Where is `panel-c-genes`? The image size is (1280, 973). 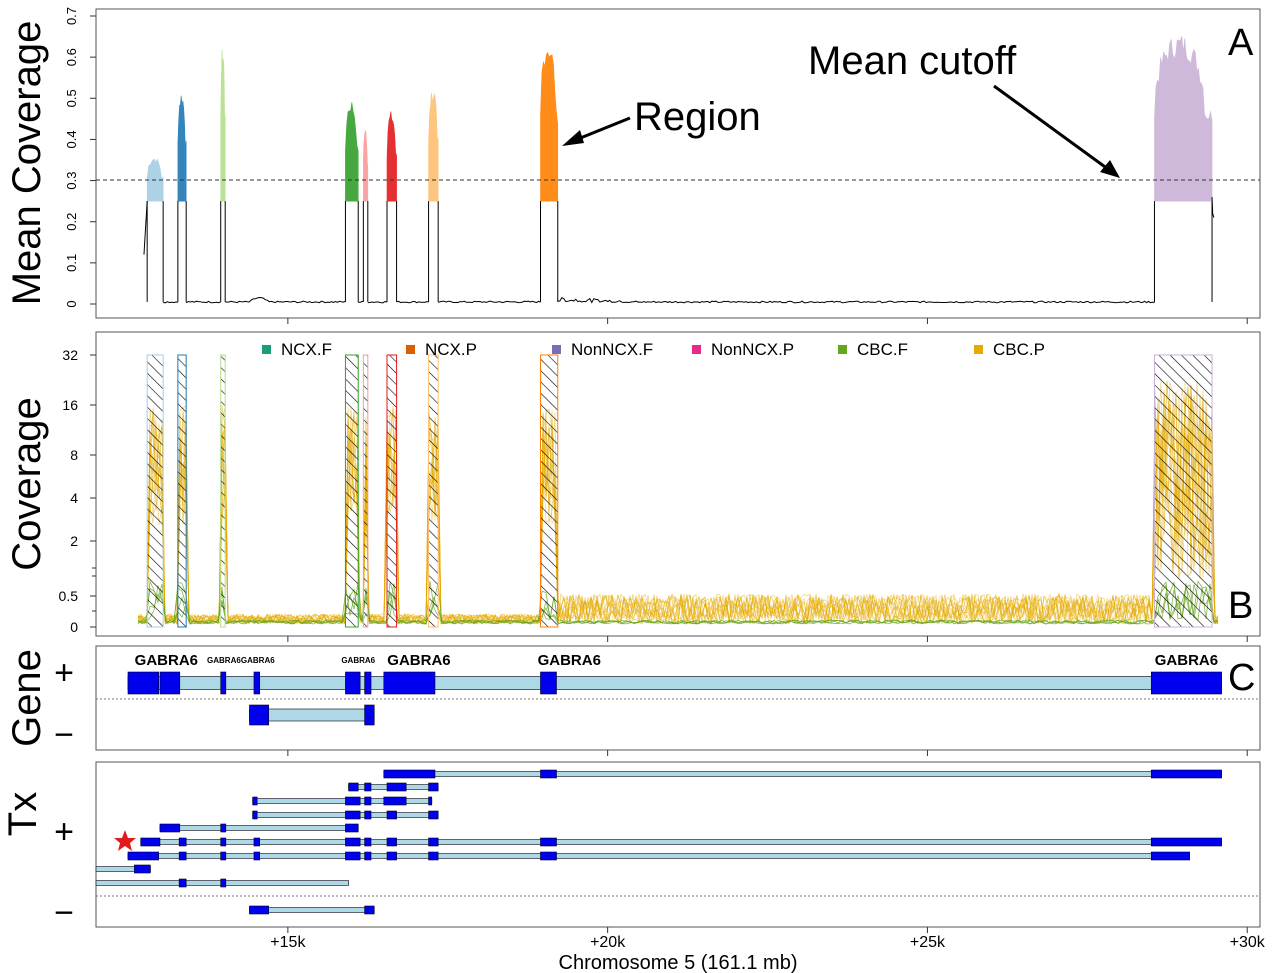 panel-c-genes is located at coordinates (674, 698).